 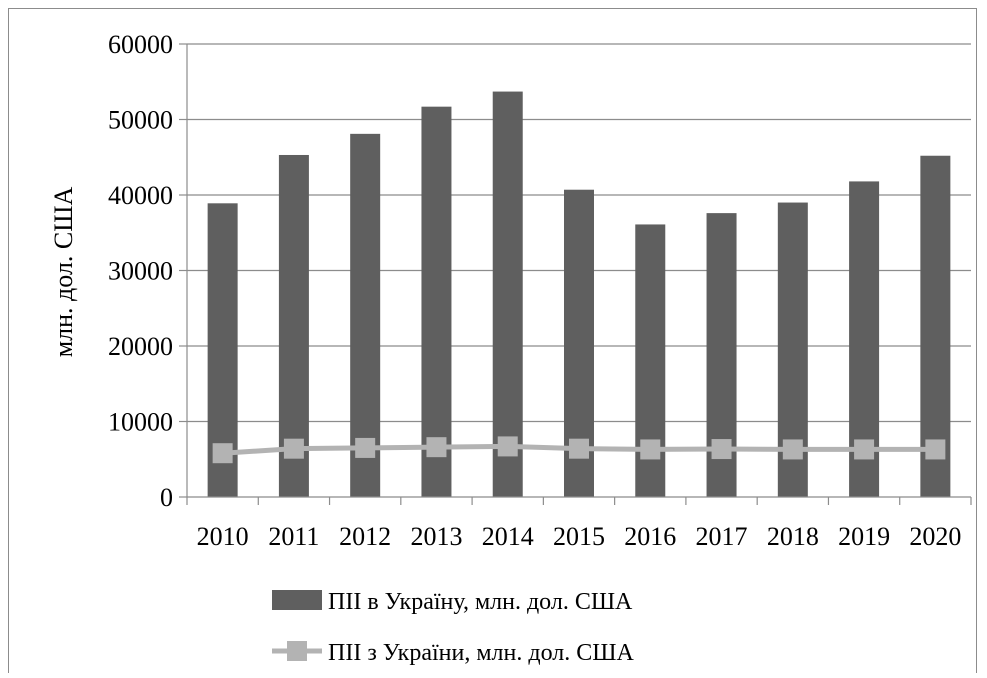 I want to click on legend-bar-swatch, so click(x=297, y=600).